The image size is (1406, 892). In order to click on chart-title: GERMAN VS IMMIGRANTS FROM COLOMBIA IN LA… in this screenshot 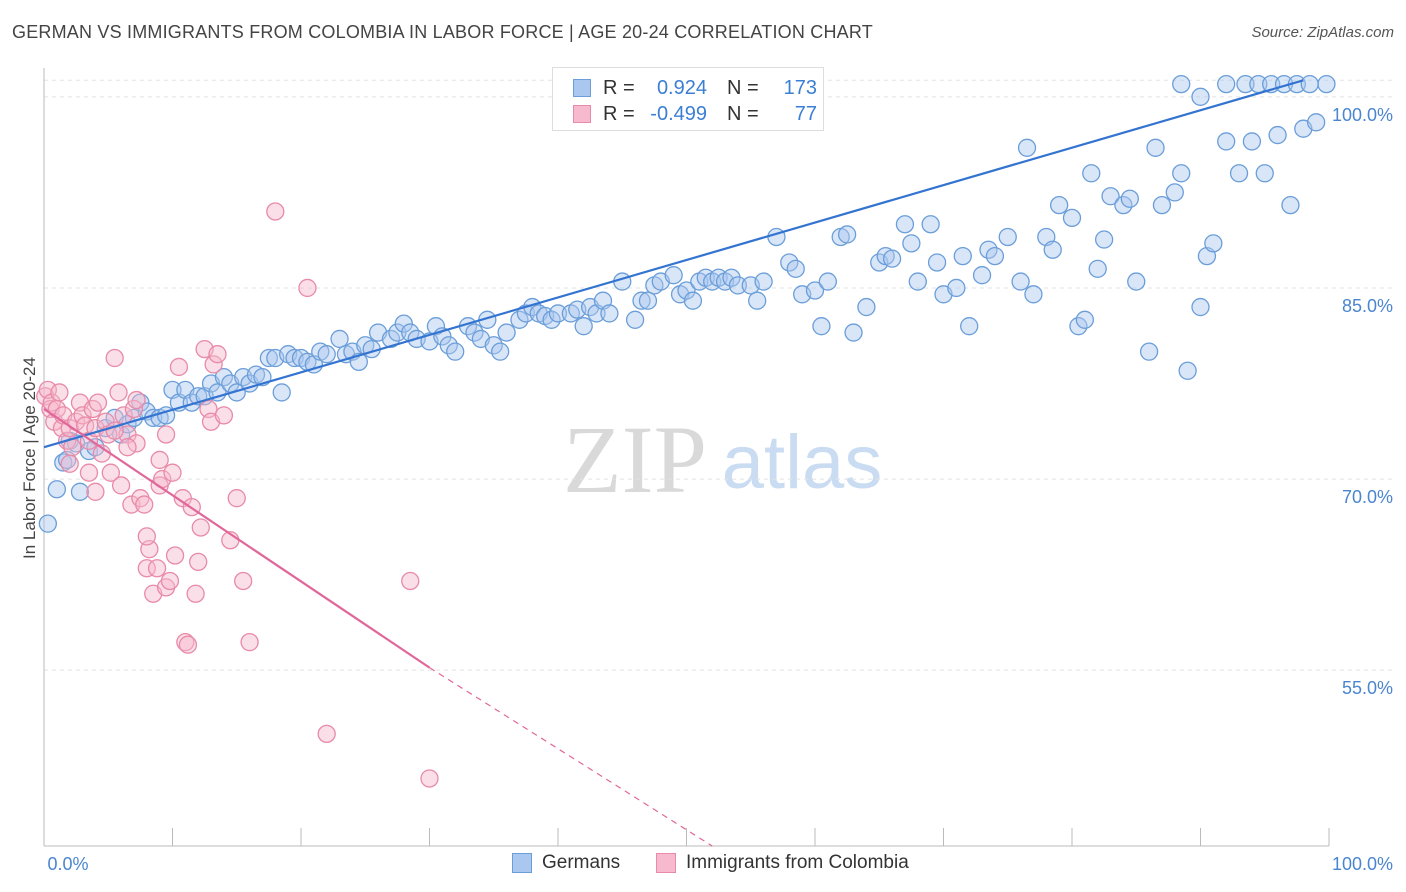, I will do `click(442, 32)`.